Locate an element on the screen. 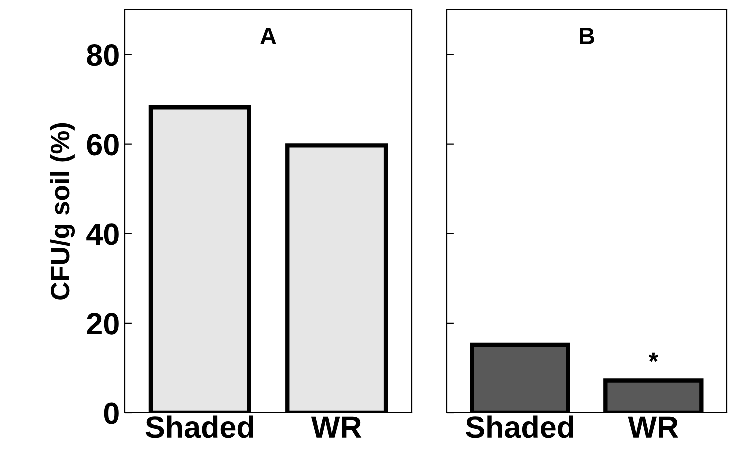 This screenshot has width=729, height=458. y-tick-label: 40 is located at coordinates (102, 235).